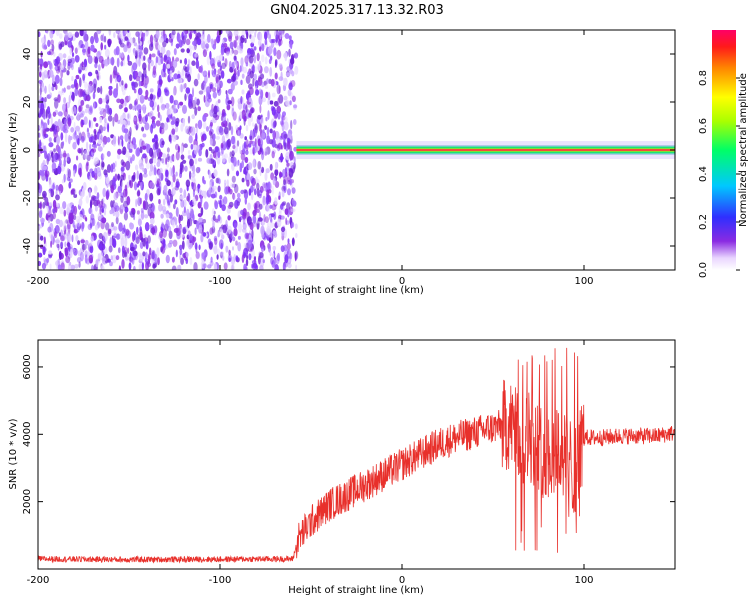 The width and height of the screenshot is (750, 600). What do you see at coordinates (485, 150) in the screenshot?
I see `spectrogram-ridge` at bounding box center [485, 150].